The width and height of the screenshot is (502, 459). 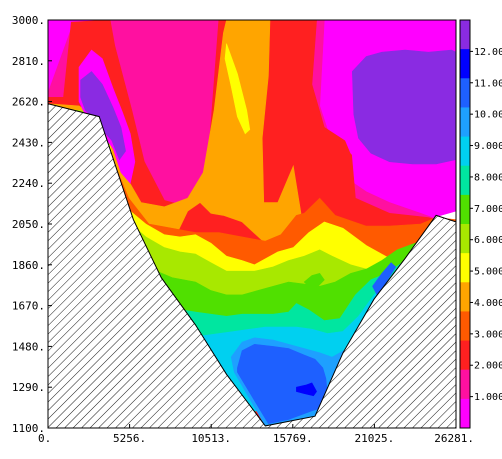 I want to click on y-tick-label: 1670., so click(x=28, y=306).